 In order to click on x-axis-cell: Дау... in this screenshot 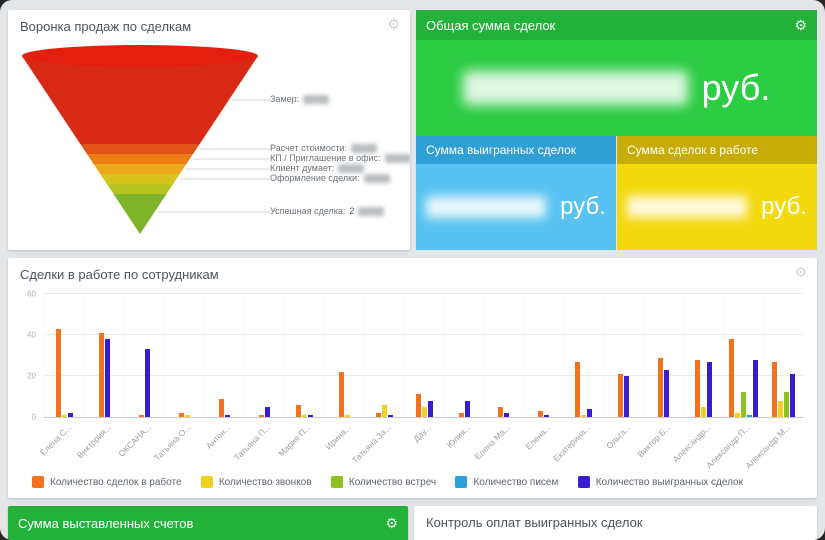, I will do `click(424, 446)`.